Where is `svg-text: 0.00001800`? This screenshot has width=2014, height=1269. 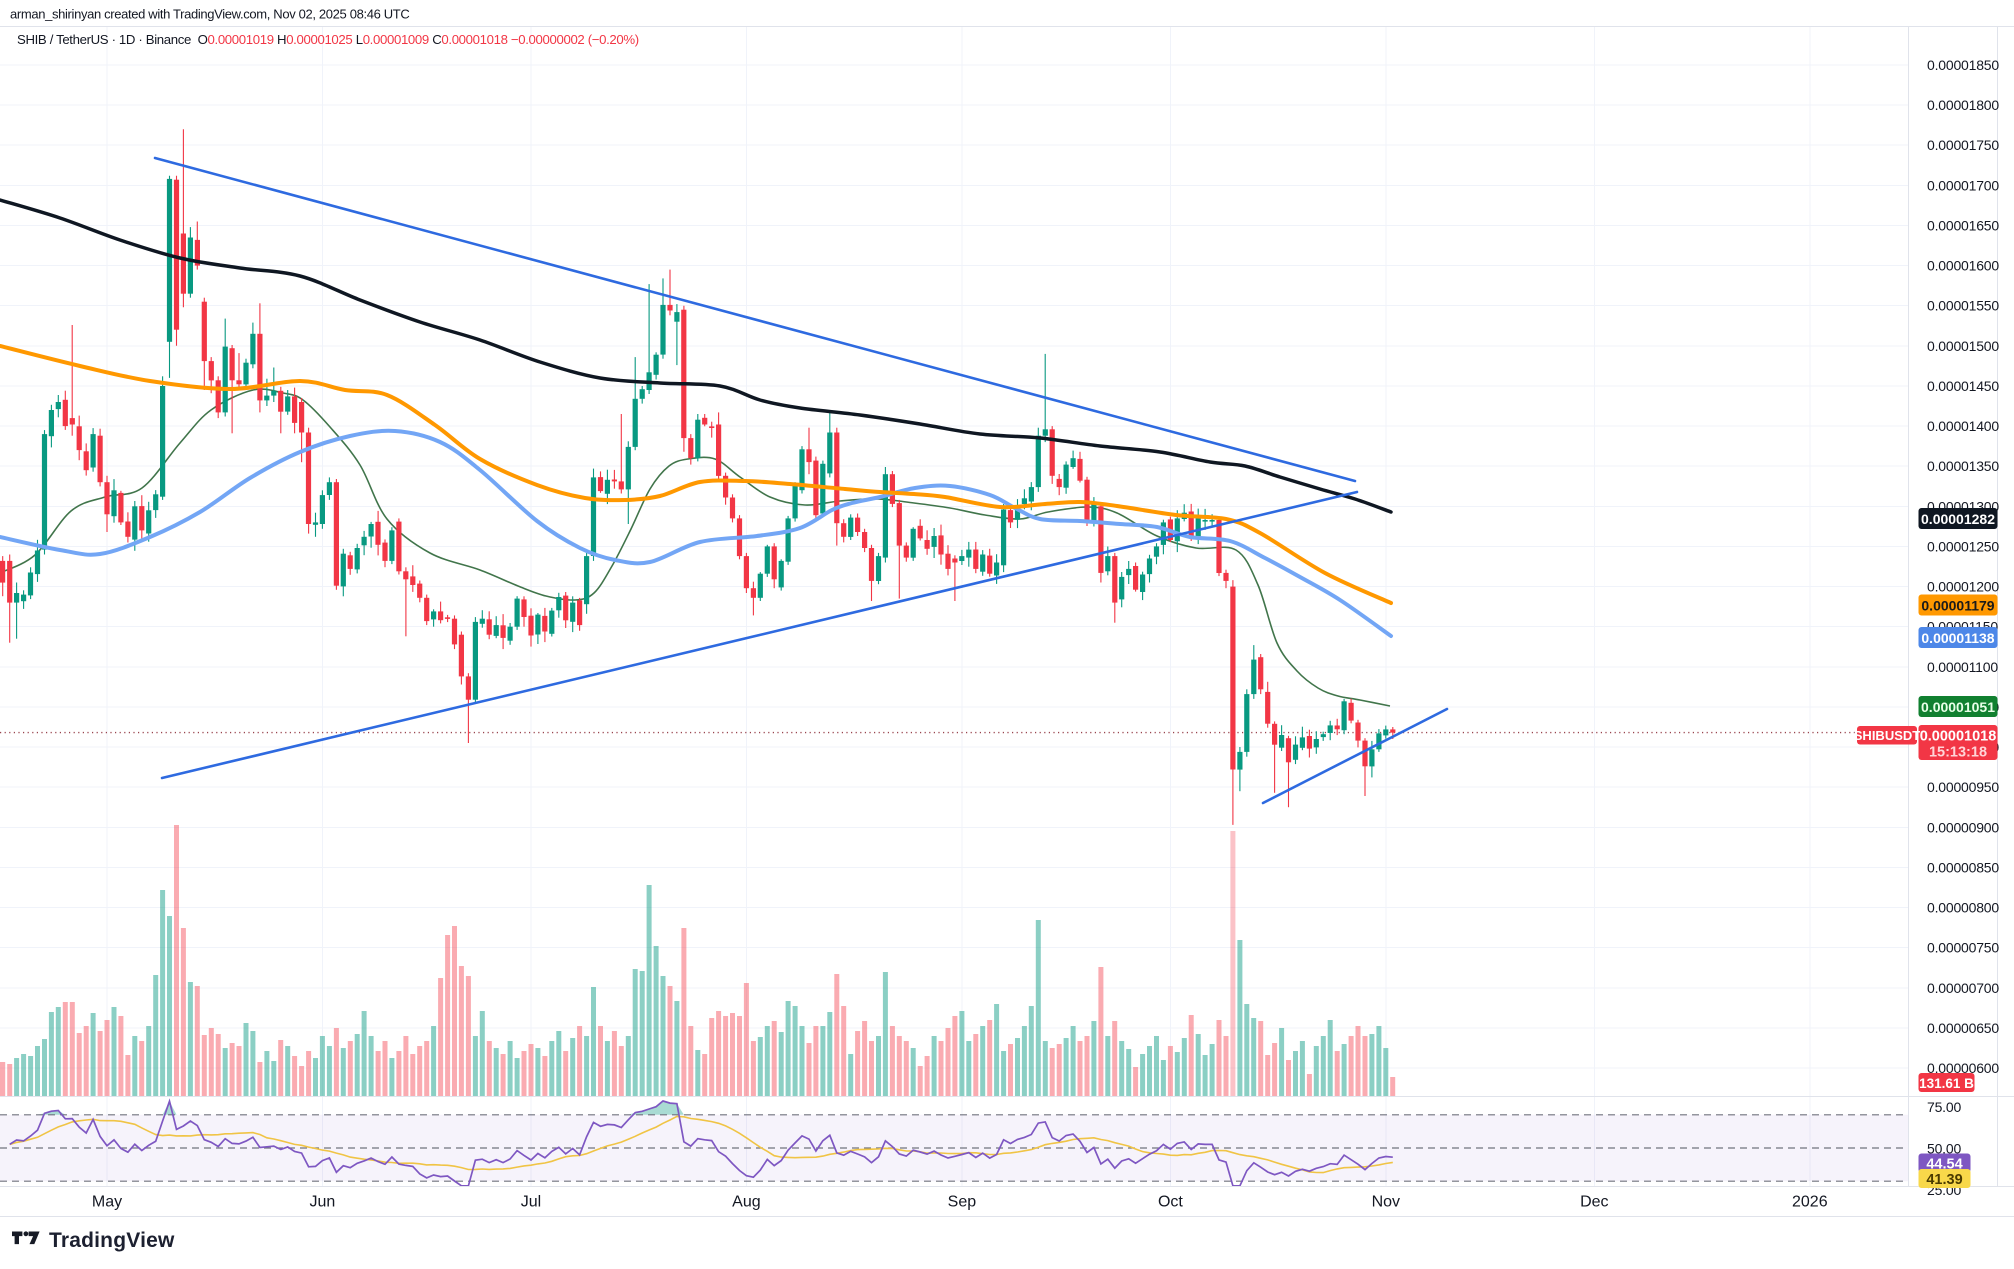 svg-text: 0.00001800 is located at coordinates (1963, 105).